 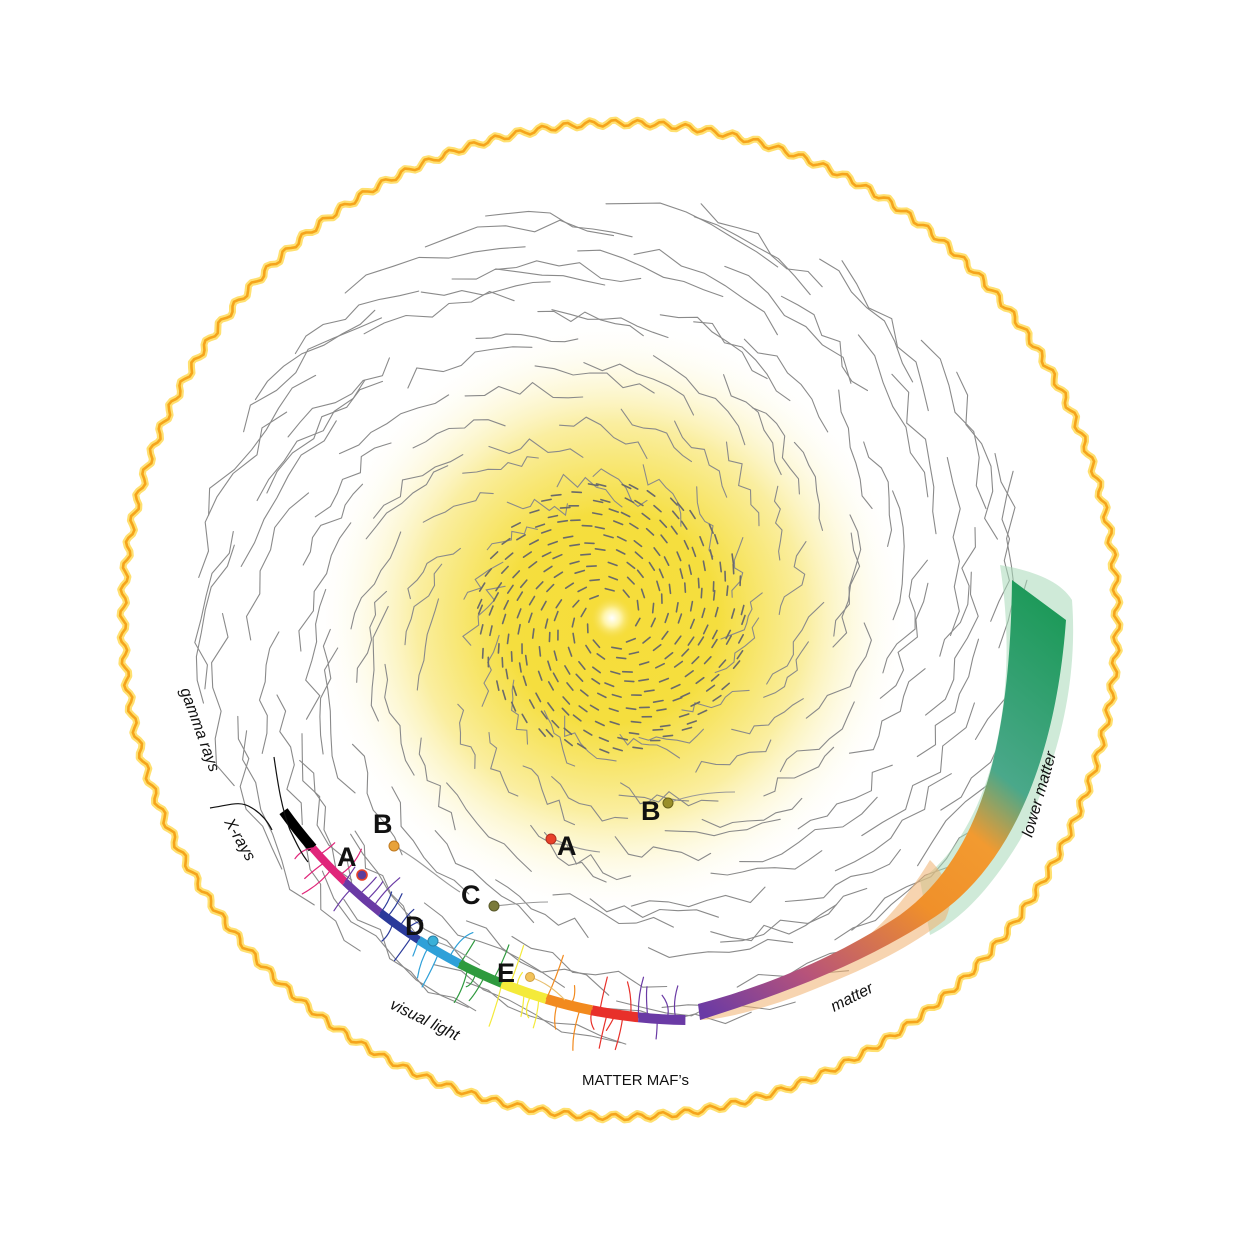 I want to click on core-dashes, so click(x=611, y=618).